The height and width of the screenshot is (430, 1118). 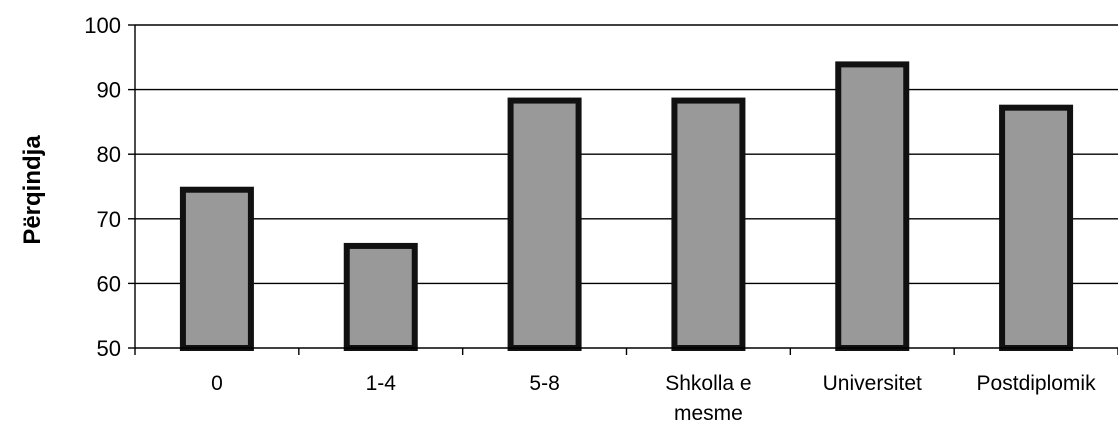 What do you see at coordinates (381, 383) in the screenshot?
I see `x-category-label: 1-4` at bounding box center [381, 383].